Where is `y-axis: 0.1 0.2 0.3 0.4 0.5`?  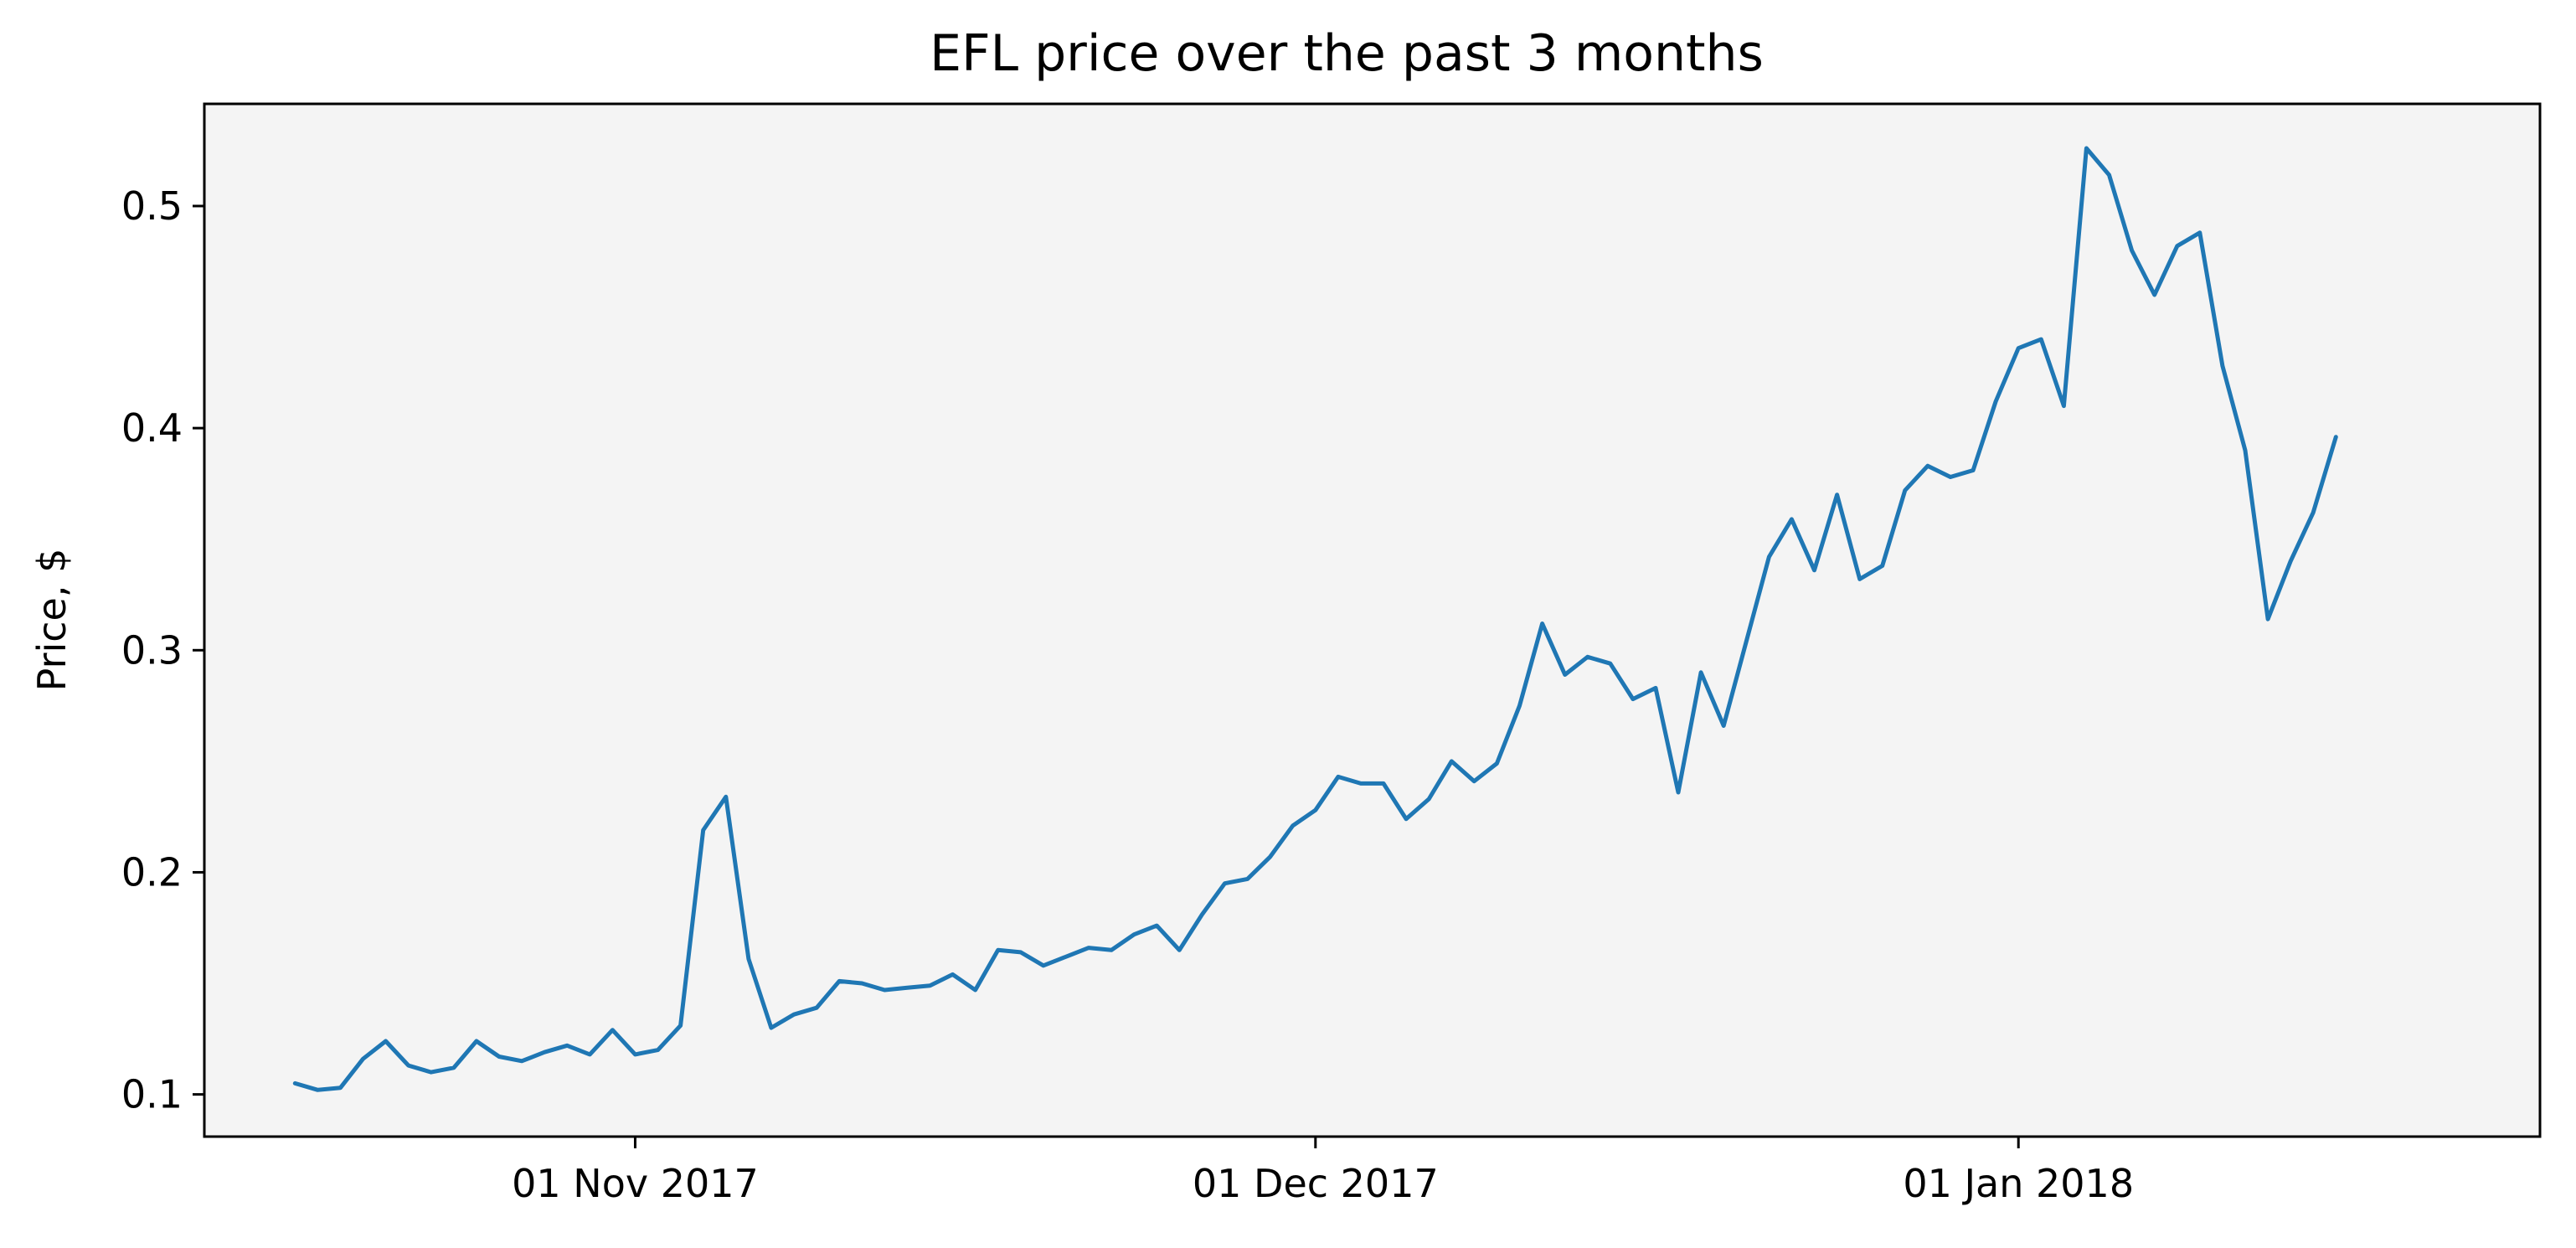 y-axis: 0.1 0.2 0.3 0.4 0.5 is located at coordinates (162, 650).